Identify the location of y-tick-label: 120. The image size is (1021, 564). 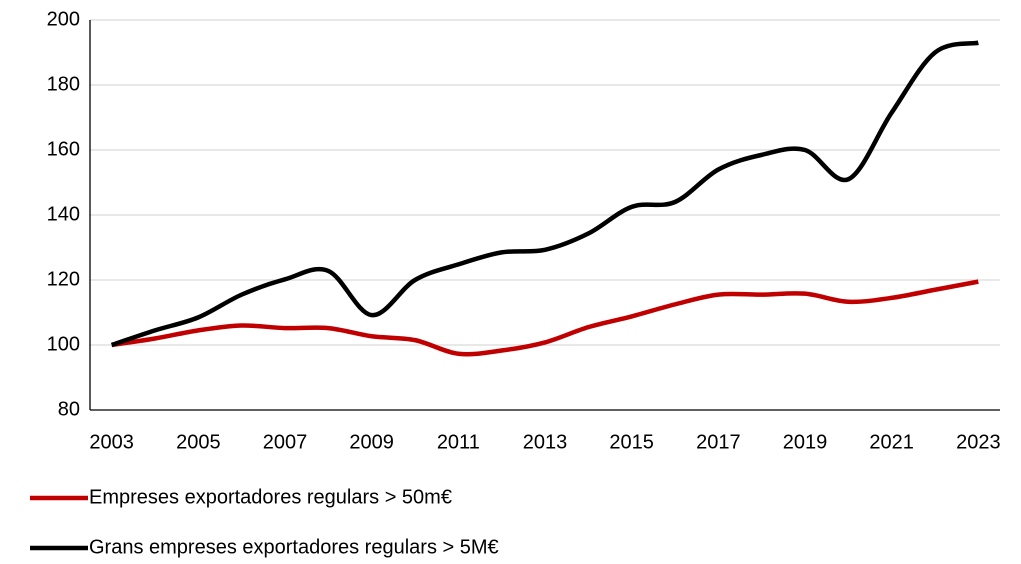
(63, 279).